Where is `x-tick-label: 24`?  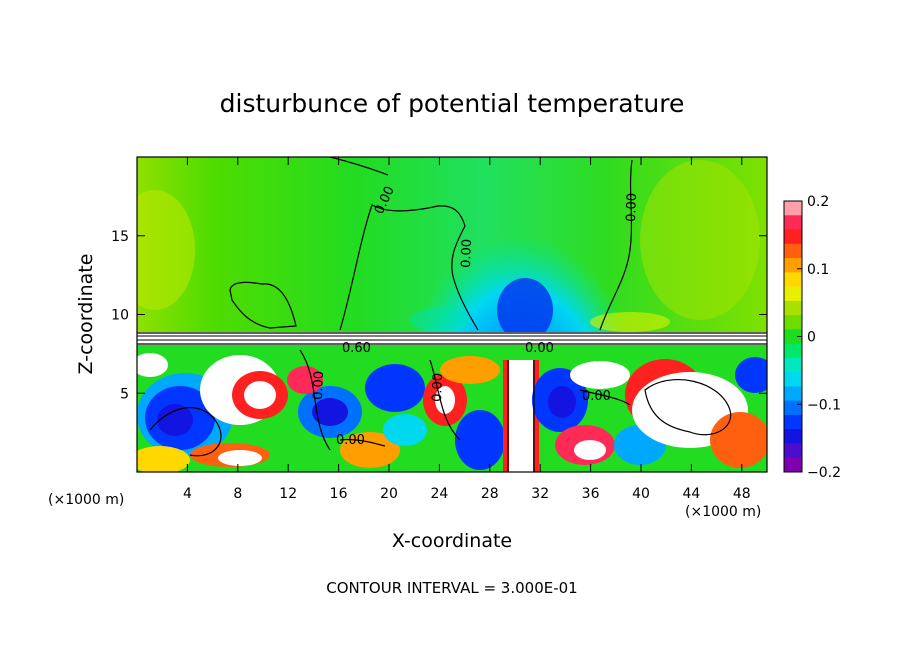 x-tick-label: 24 is located at coordinates (439, 494).